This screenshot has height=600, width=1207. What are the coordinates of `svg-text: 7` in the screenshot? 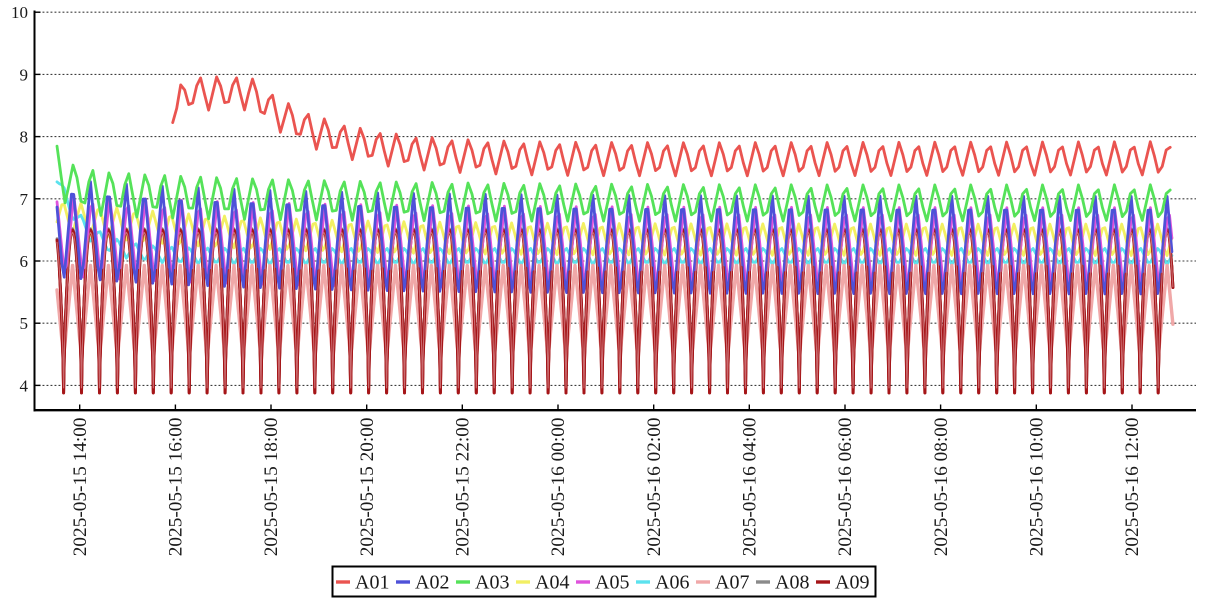 It's located at (24, 199).